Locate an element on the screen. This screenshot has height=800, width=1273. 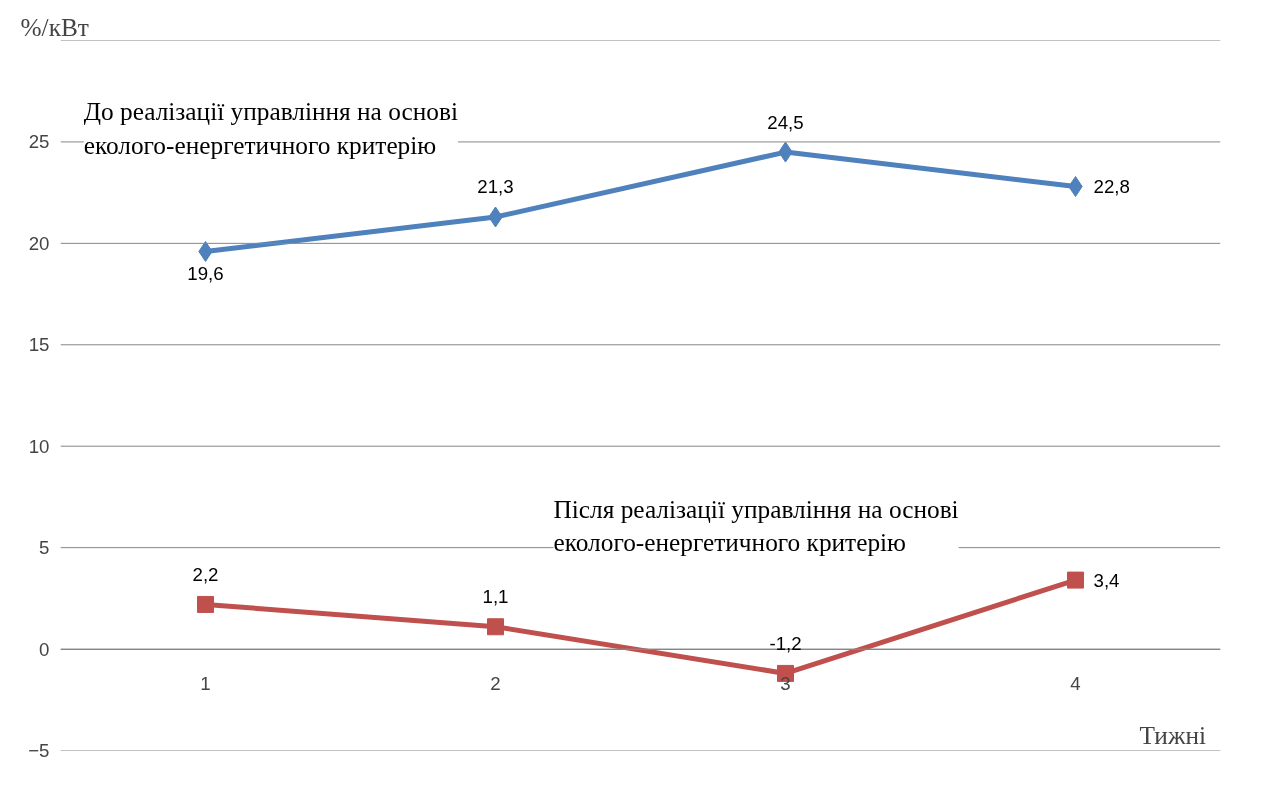
text: До реалізації управління на основі еколого-енергетичного критерію is located at coordinates (270, 128).